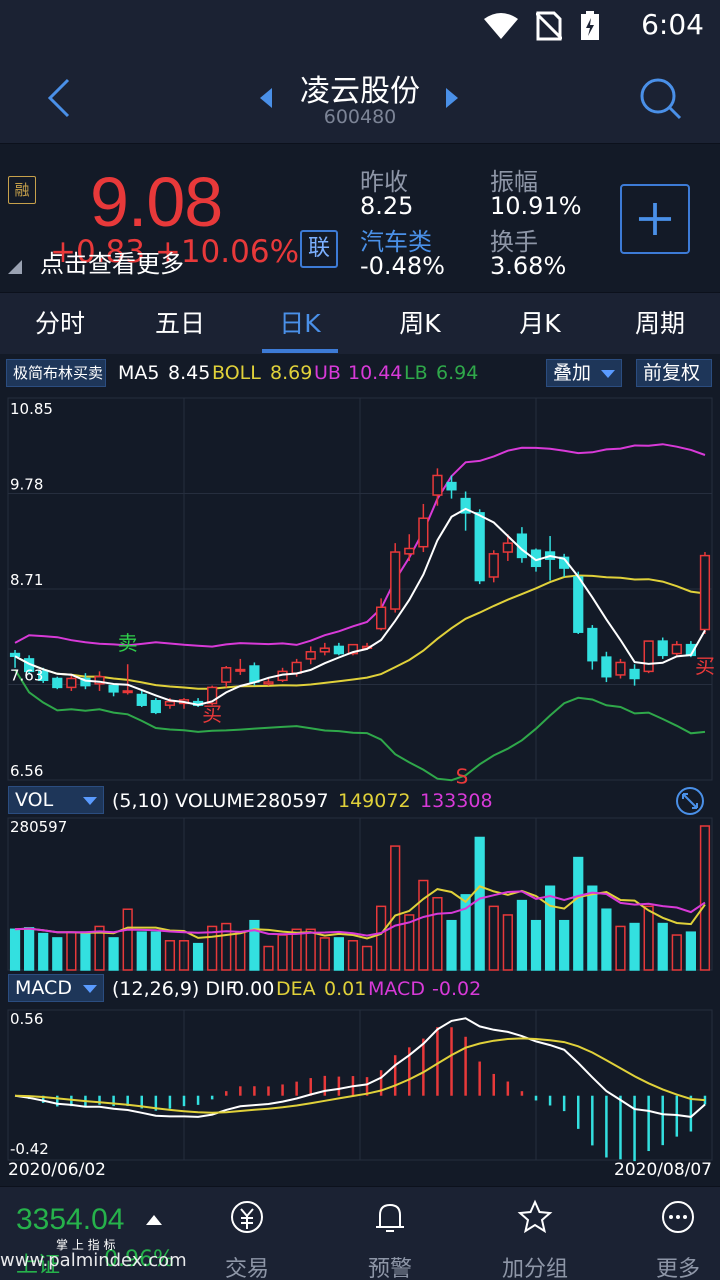 The image size is (720, 1280). What do you see at coordinates (655, 219) in the screenshot?
I see `add-watchlist-button` at bounding box center [655, 219].